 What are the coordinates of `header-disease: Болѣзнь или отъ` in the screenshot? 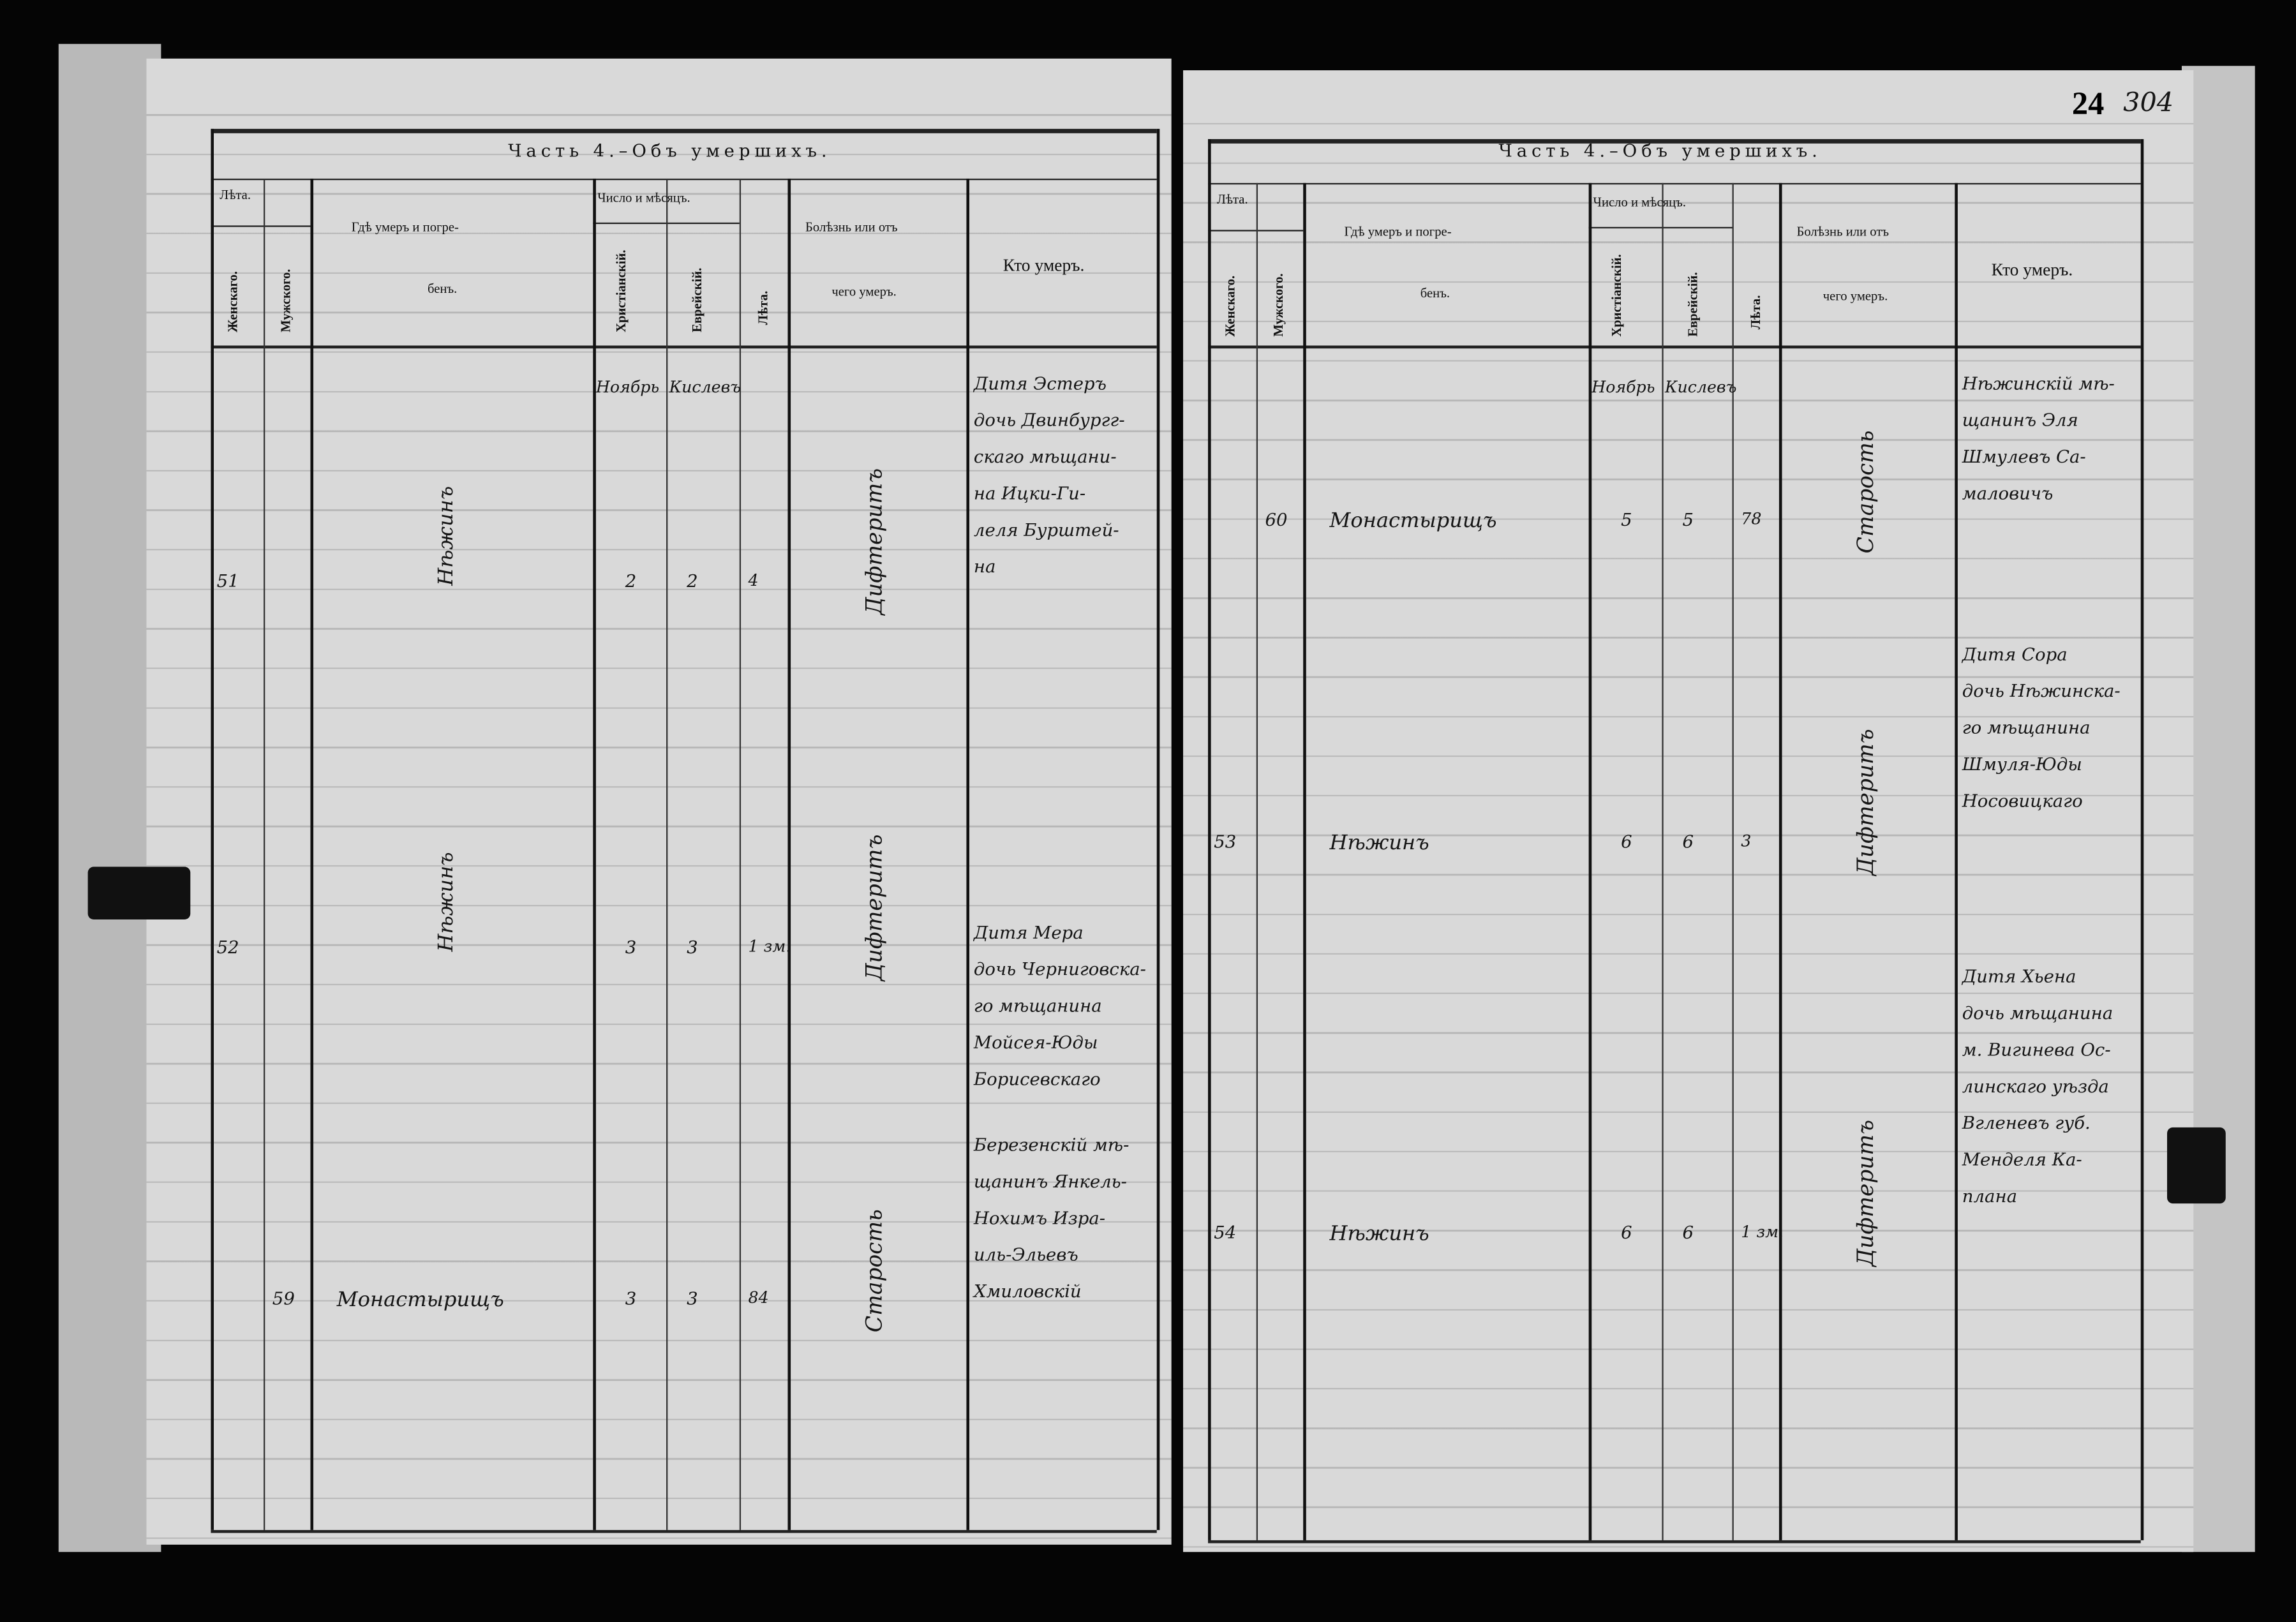 It's located at (1843, 231).